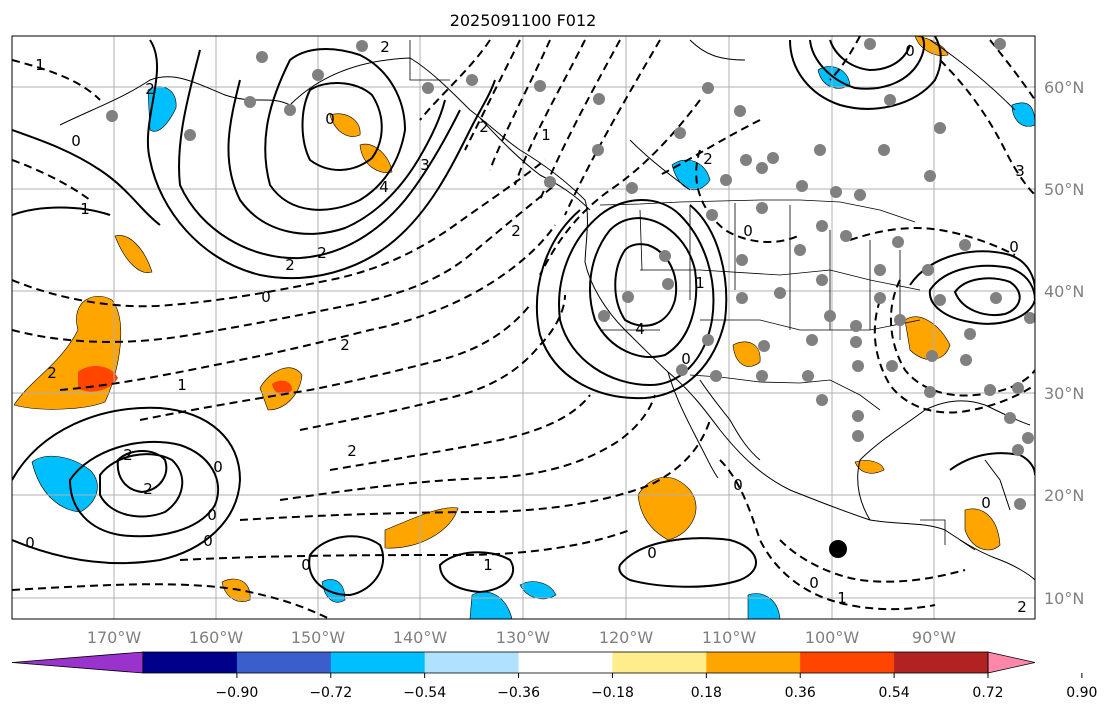 The width and height of the screenshot is (1105, 712). Describe the element at coordinates (488, 565) in the screenshot. I see `contour-label: 1` at that location.